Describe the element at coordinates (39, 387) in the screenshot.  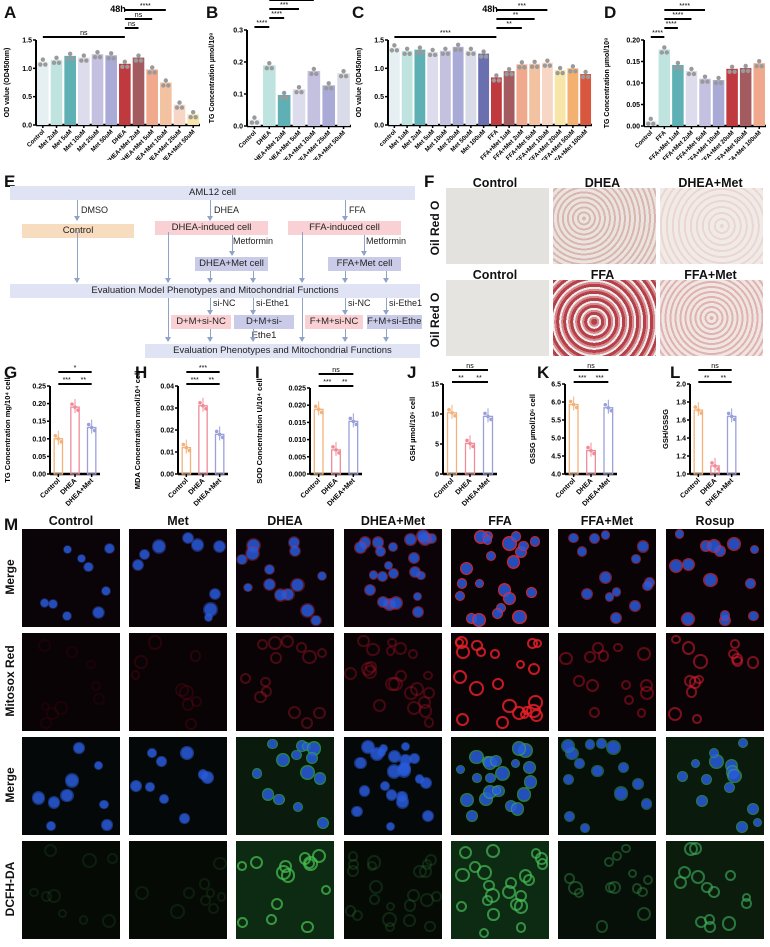
I see `y-tick-label: 0.25` at that location.